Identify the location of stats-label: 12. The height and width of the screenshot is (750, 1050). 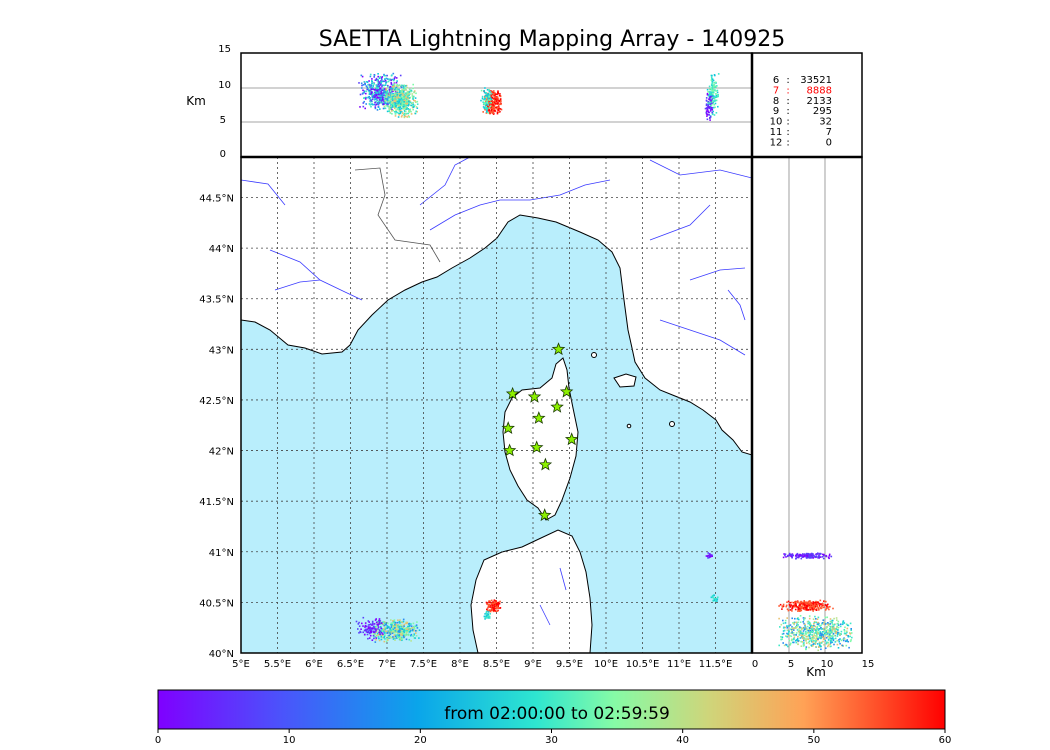
(776, 142).